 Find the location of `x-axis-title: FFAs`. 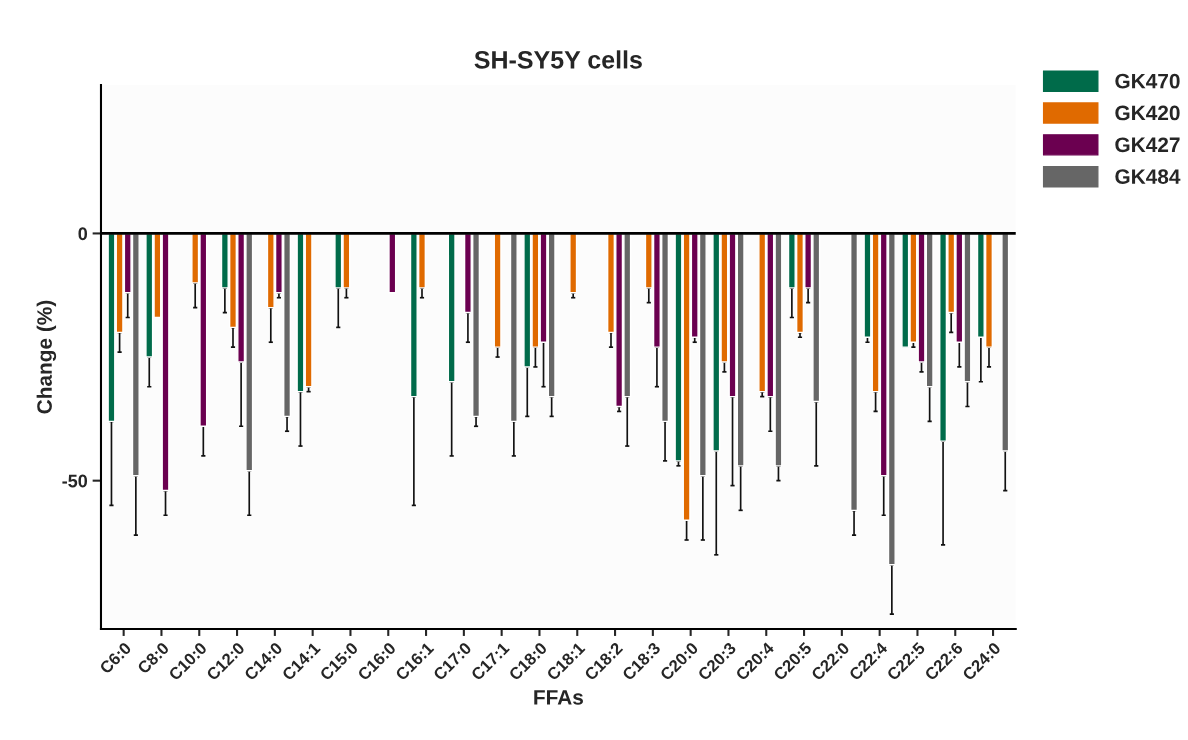

x-axis-title: FFAs is located at coordinates (558, 697).